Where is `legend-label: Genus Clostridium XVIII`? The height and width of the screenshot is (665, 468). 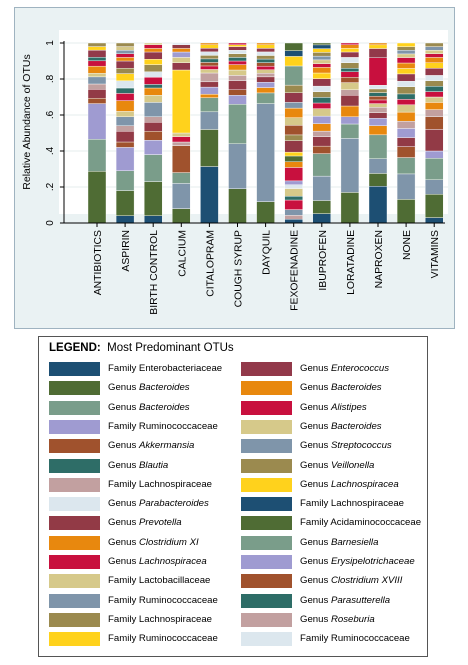
legend-label: Genus Clostridium XVIII is located at coordinates (351, 581).